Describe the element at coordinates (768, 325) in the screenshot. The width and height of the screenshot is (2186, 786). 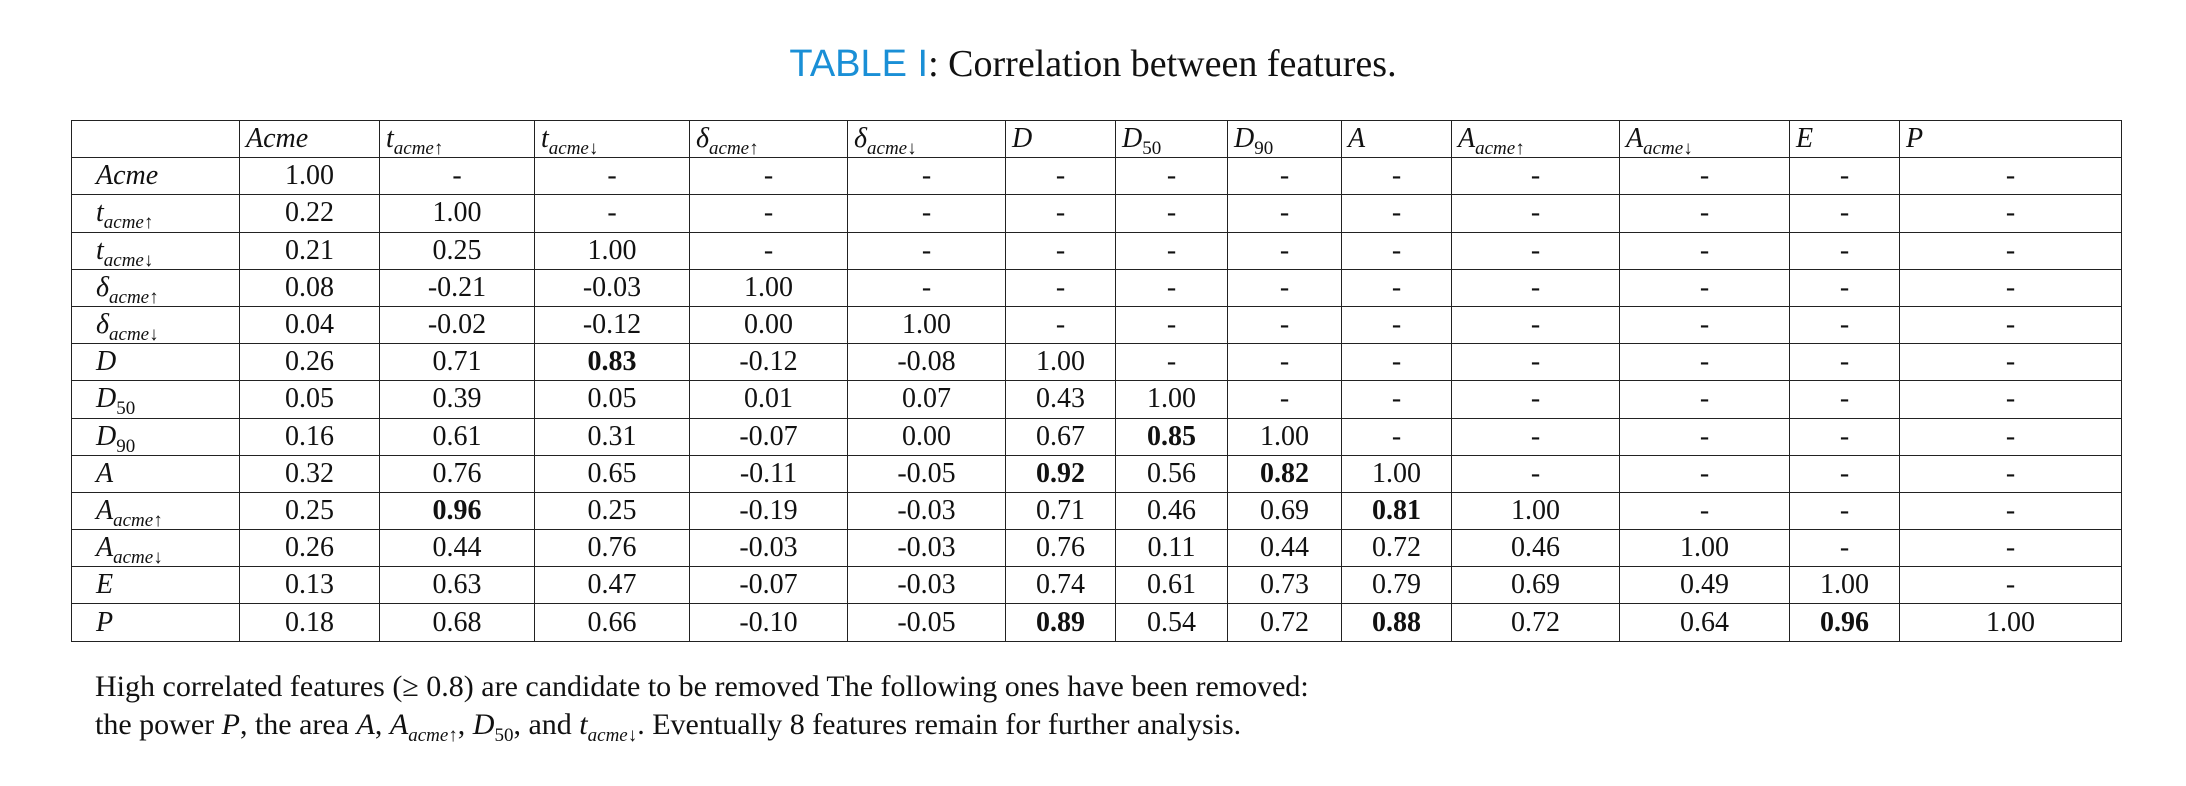
I see `table-cell: 0.00` at that location.